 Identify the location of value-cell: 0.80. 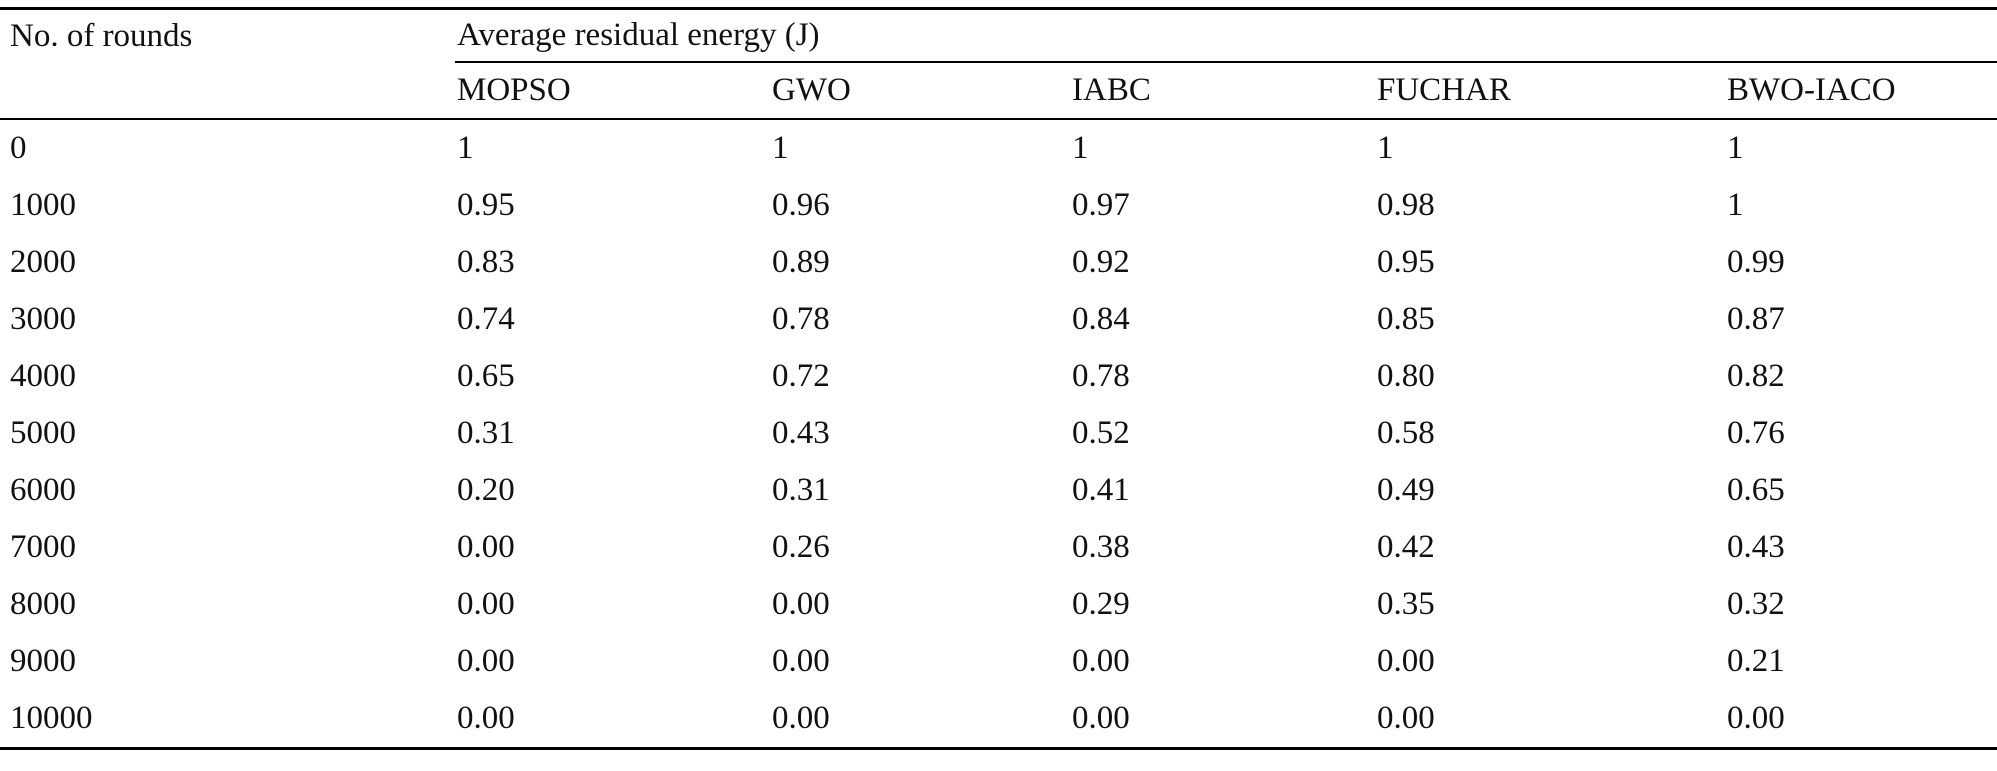
(1406, 376).